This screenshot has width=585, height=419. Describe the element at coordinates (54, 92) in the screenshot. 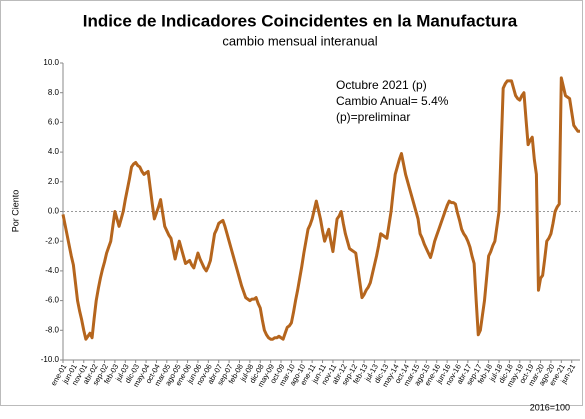

I see `y-tick-label: 8.0` at that location.